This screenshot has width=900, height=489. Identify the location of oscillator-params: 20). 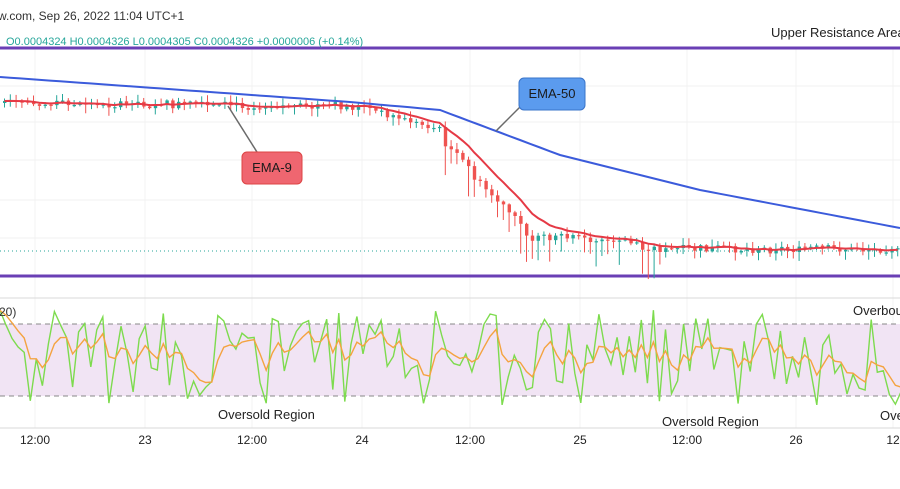
(8, 312).